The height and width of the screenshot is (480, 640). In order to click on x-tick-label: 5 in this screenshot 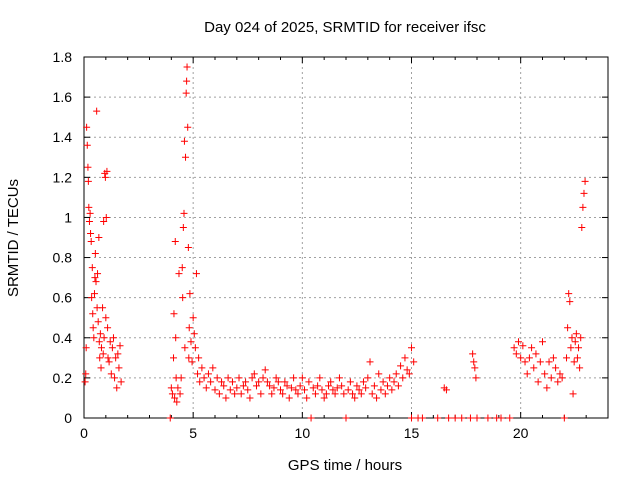, I will do `click(193, 433)`.